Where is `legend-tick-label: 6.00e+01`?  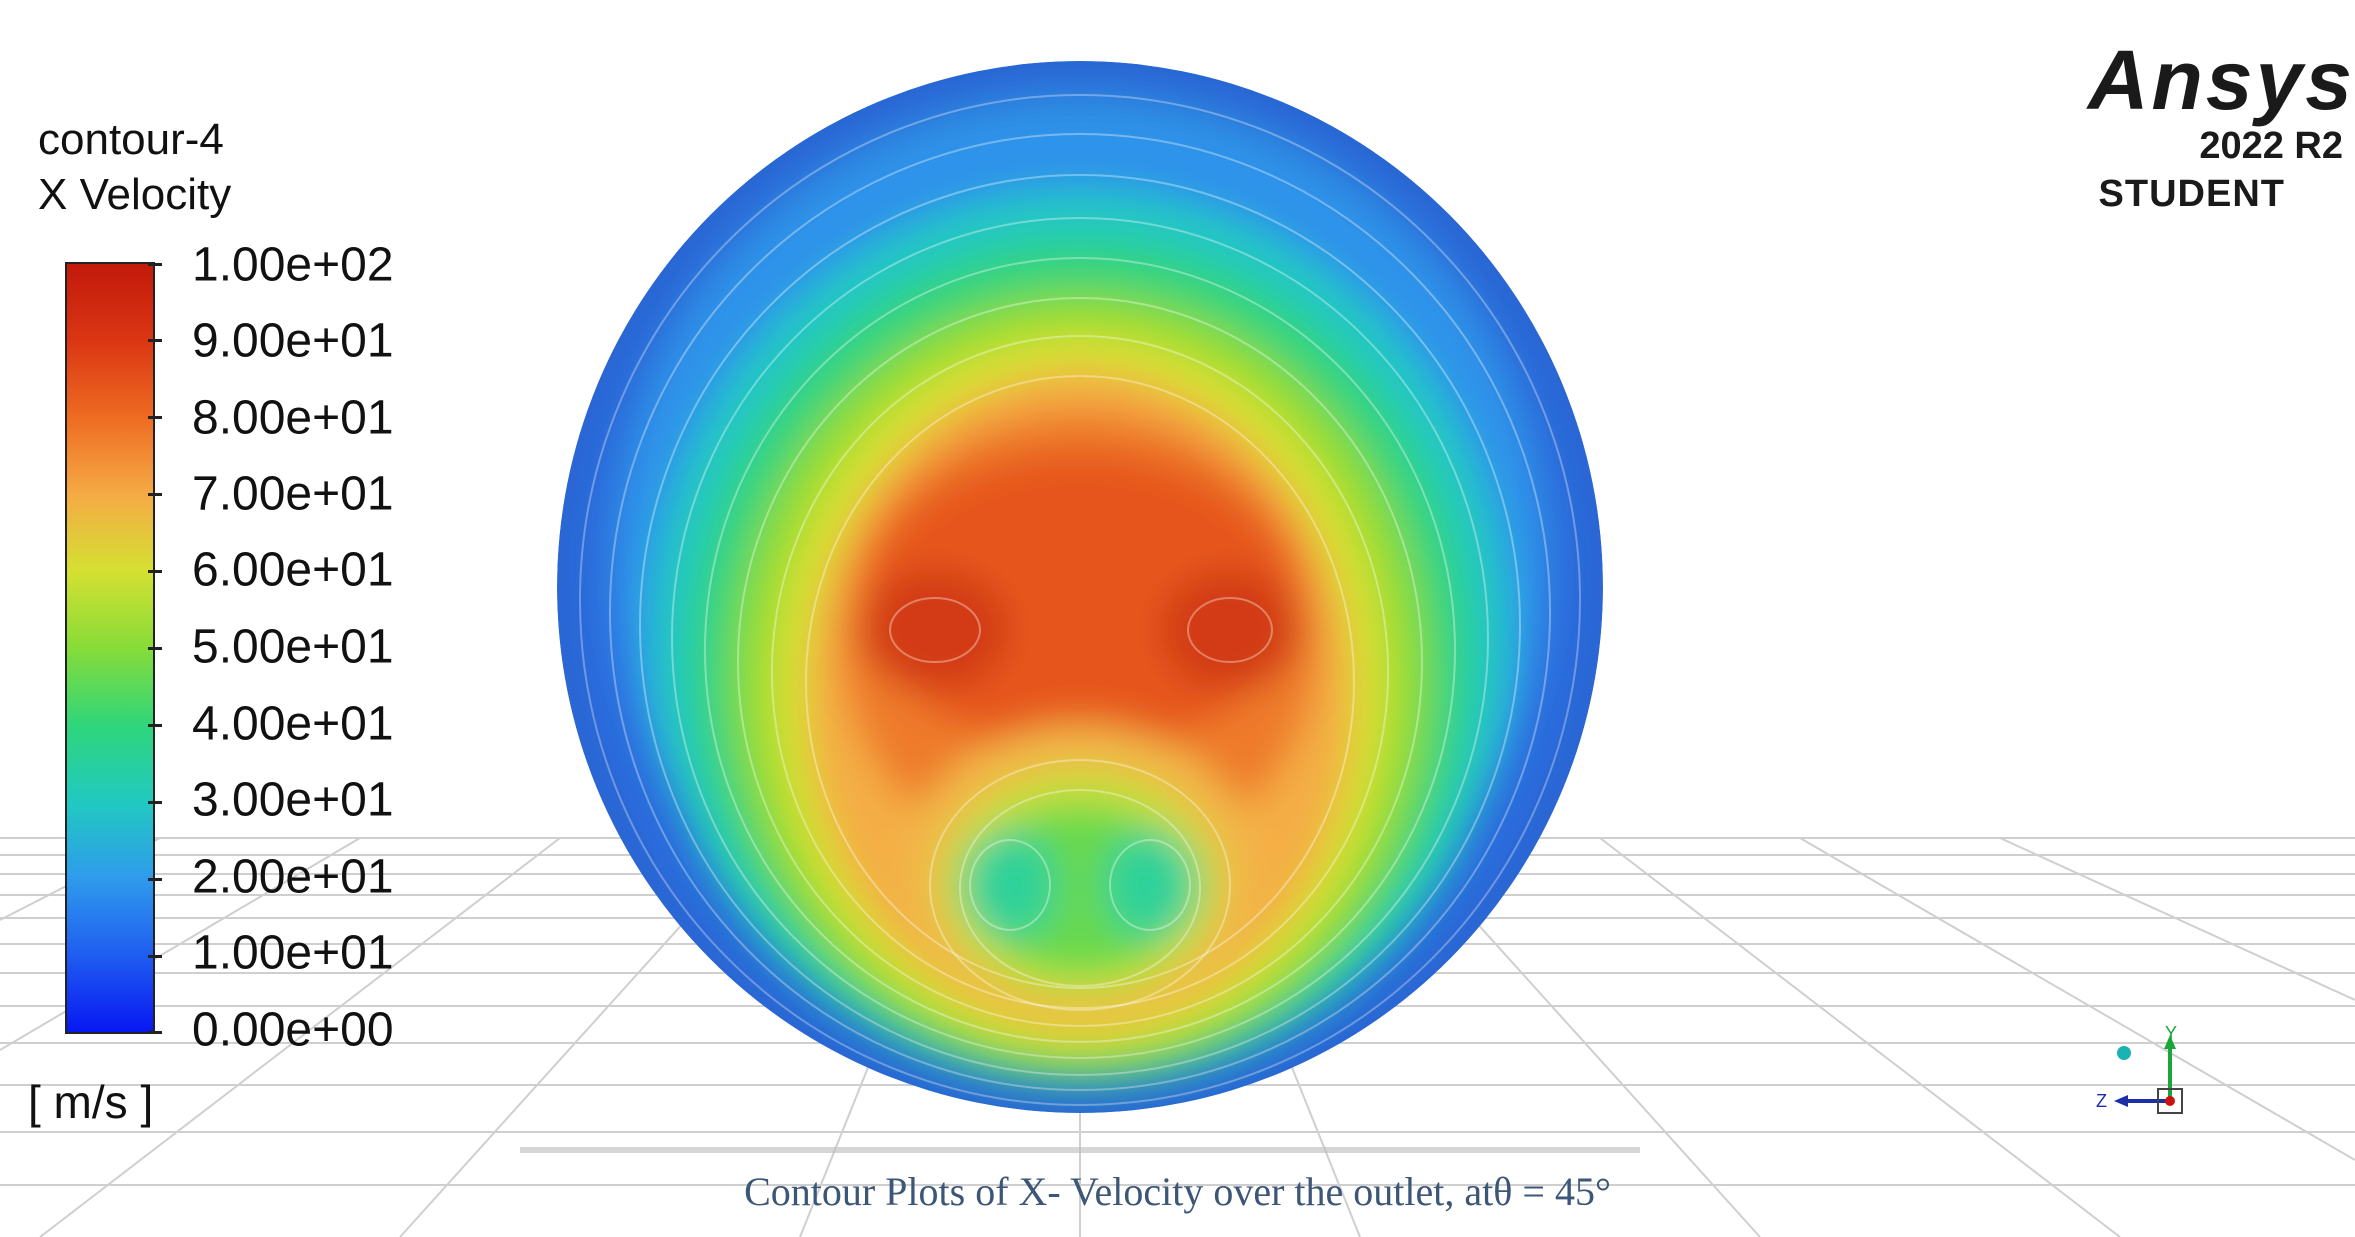
legend-tick-label: 6.00e+01 is located at coordinates (293, 570).